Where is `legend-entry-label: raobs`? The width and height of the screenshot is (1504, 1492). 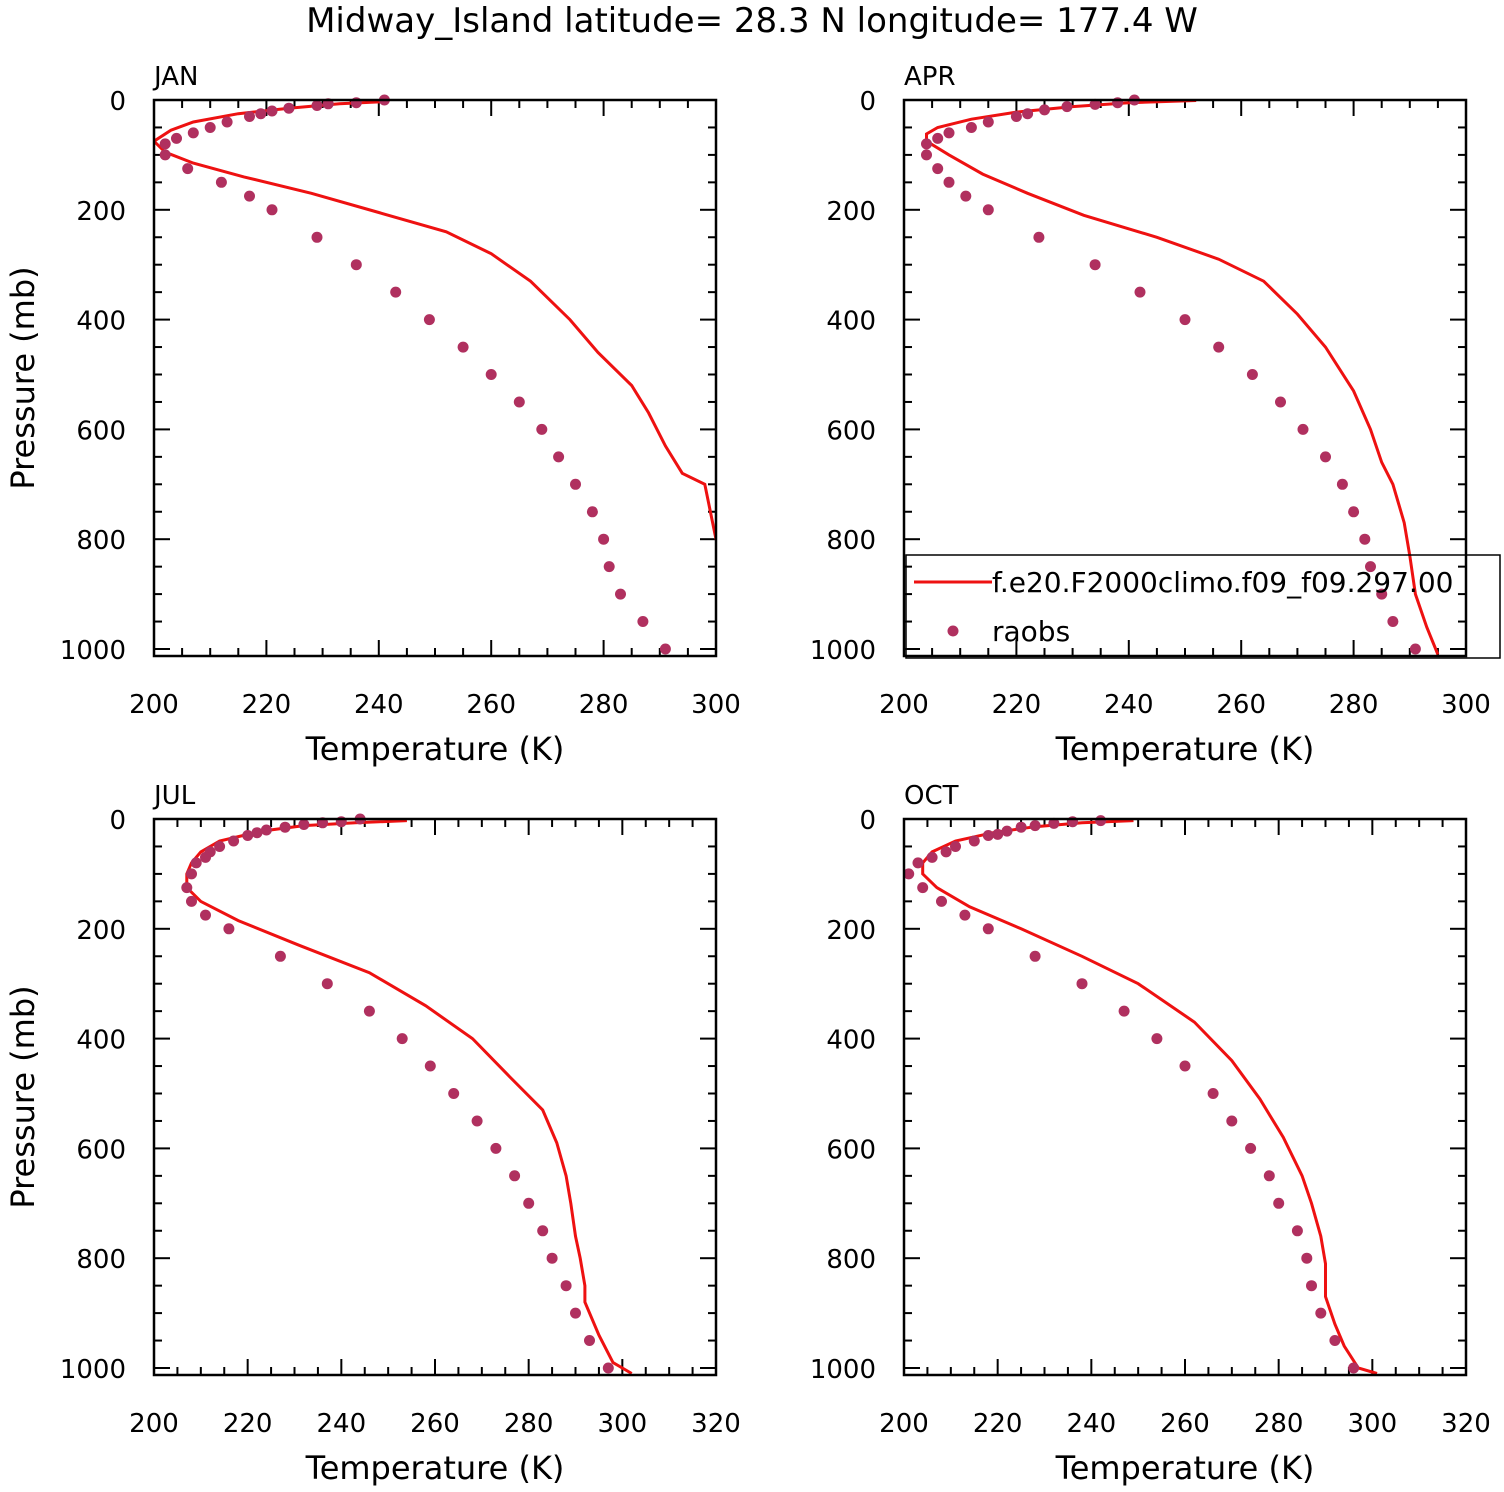
legend-entry-label: raobs is located at coordinates (1031, 631).